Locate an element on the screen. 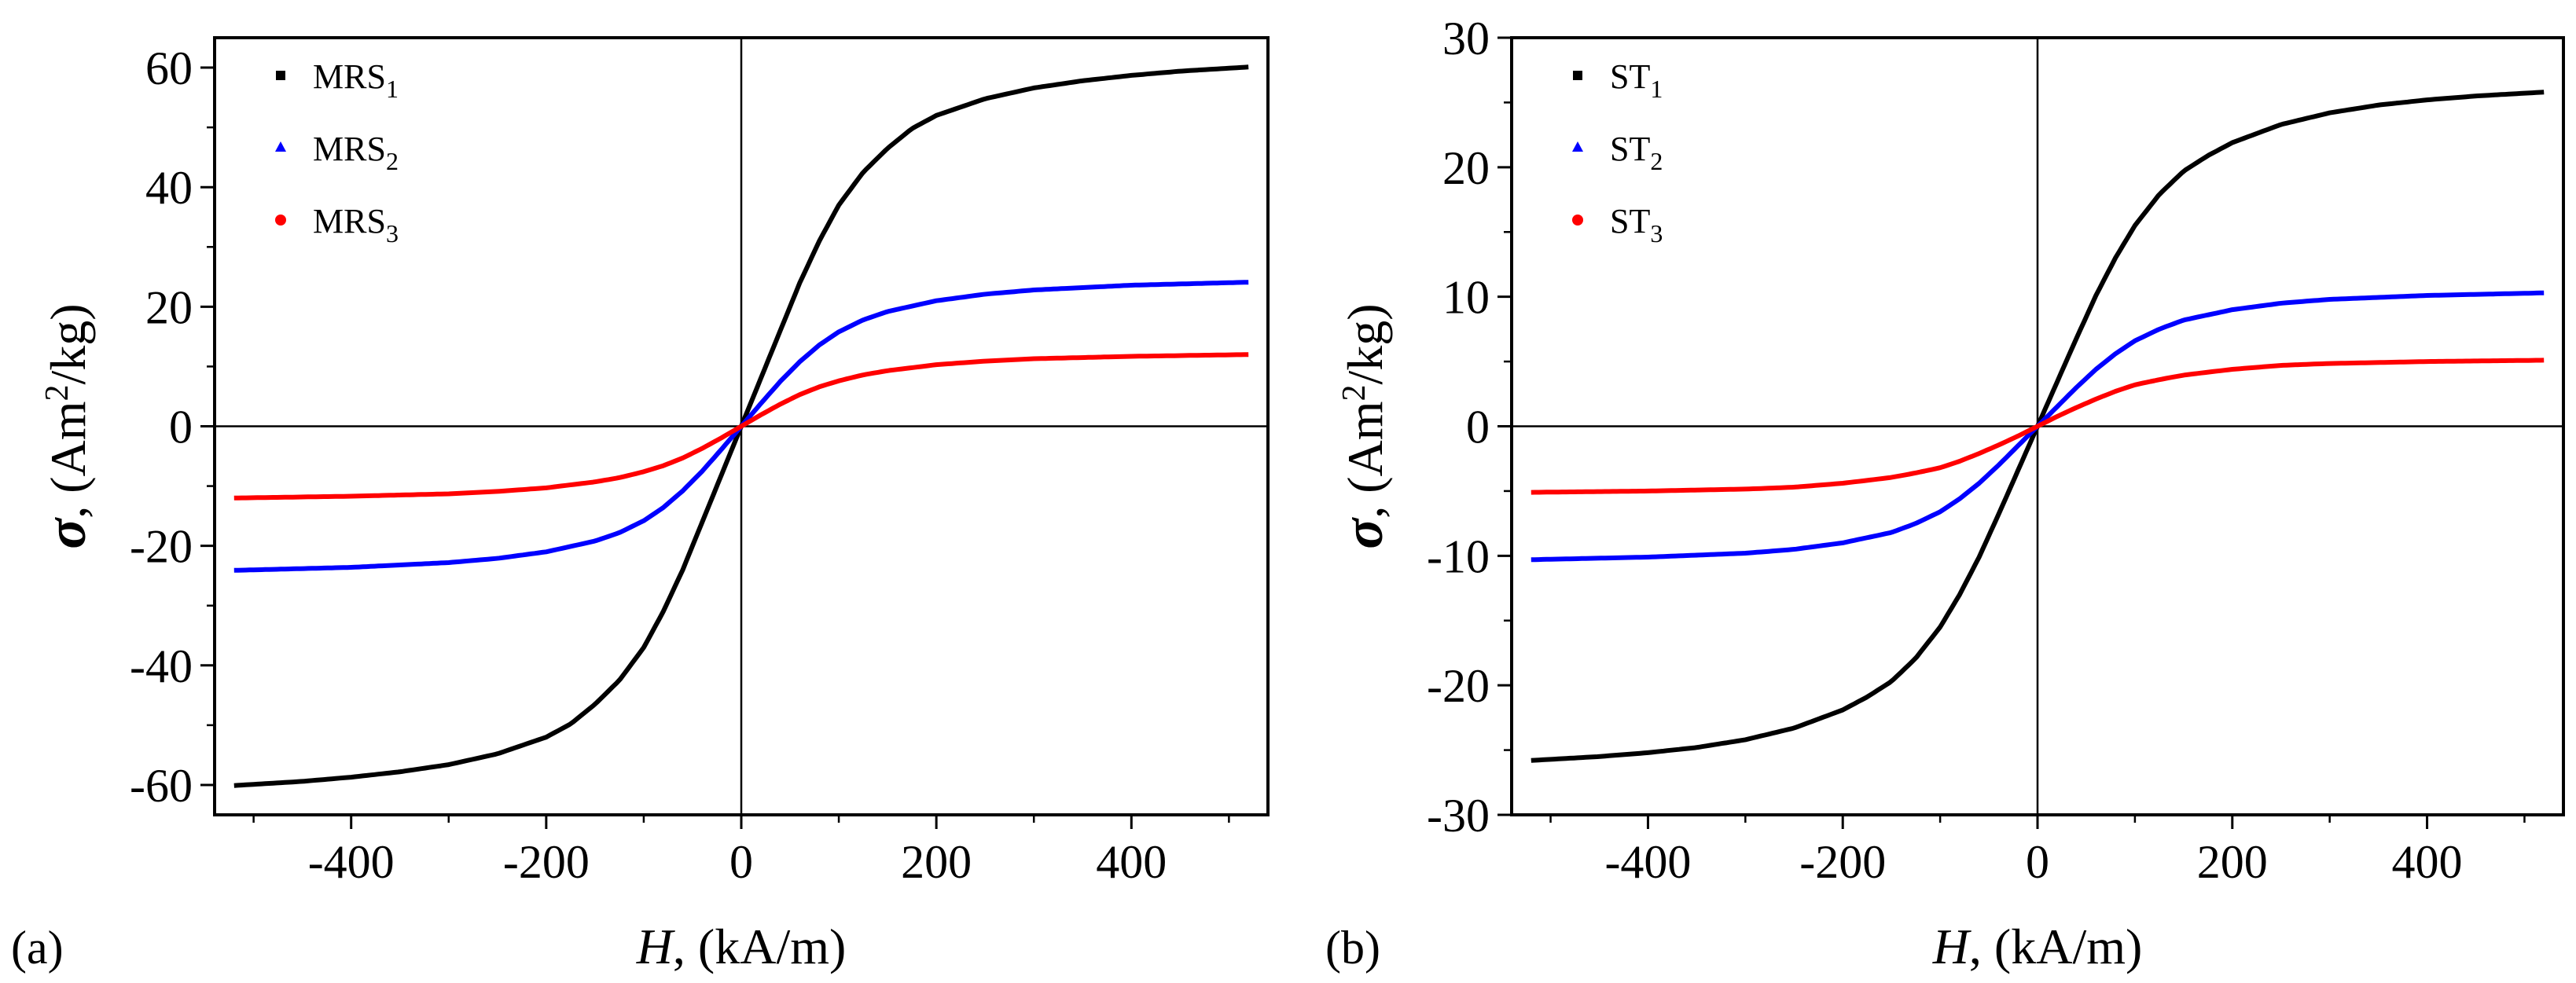  y-tick-label: 10 is located at coordinates (1466, 298).